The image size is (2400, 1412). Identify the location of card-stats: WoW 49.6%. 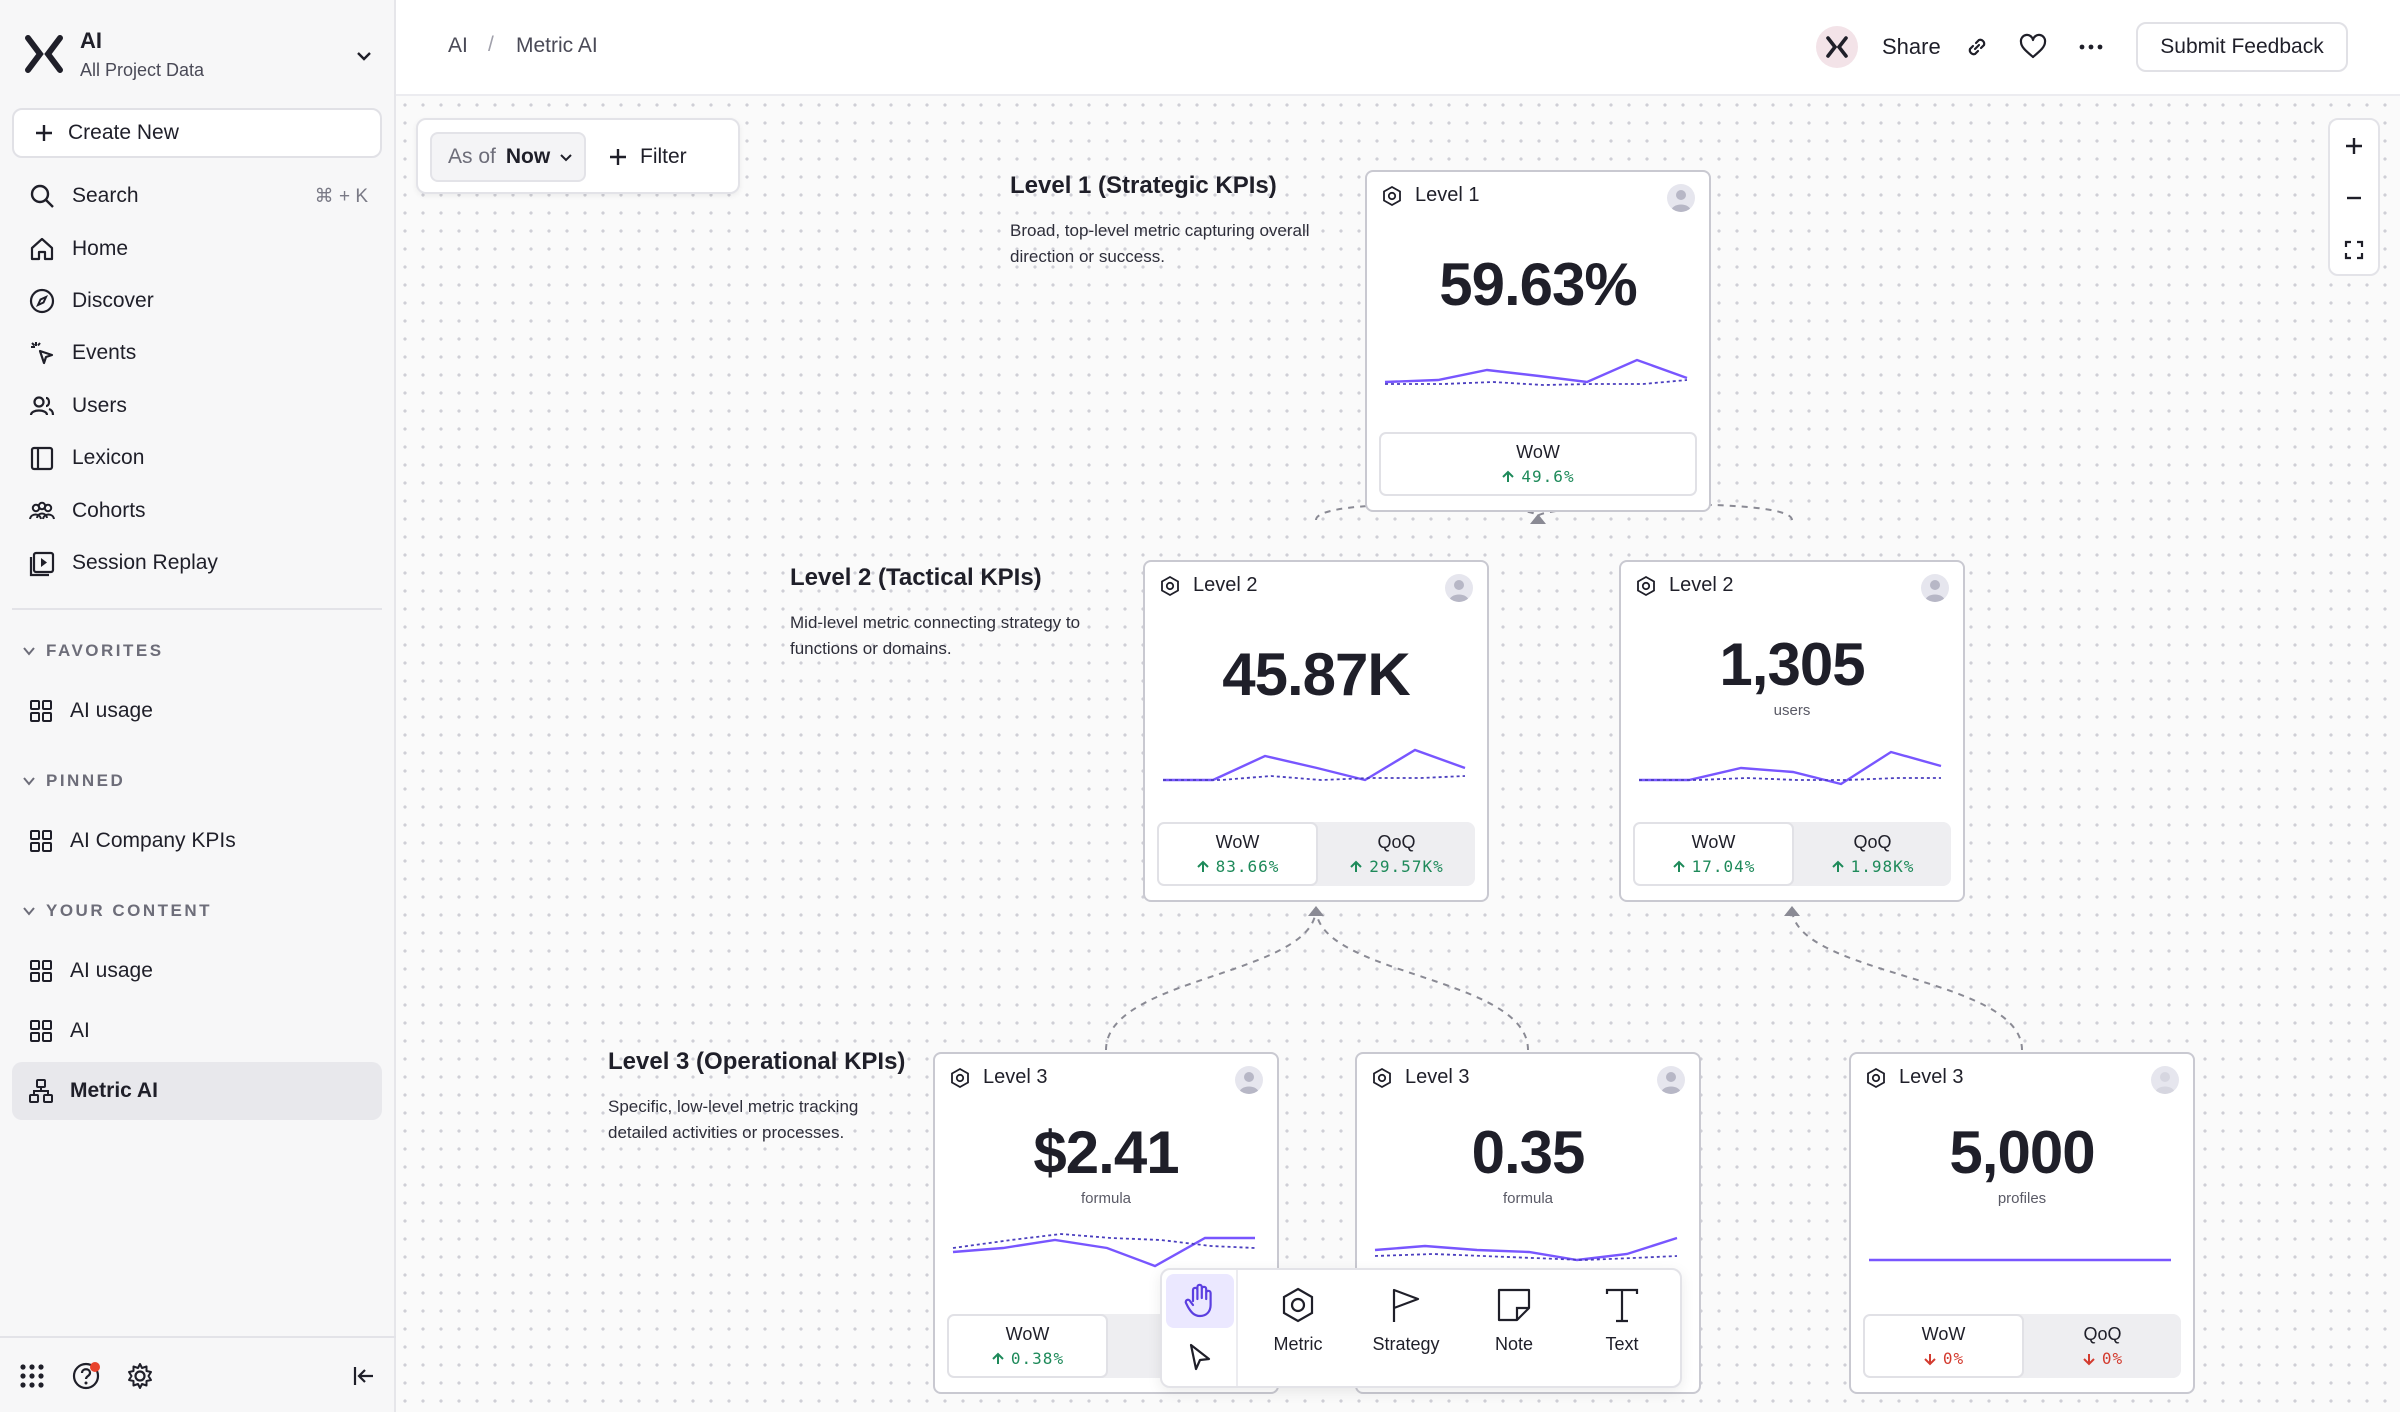
(1538, 464).